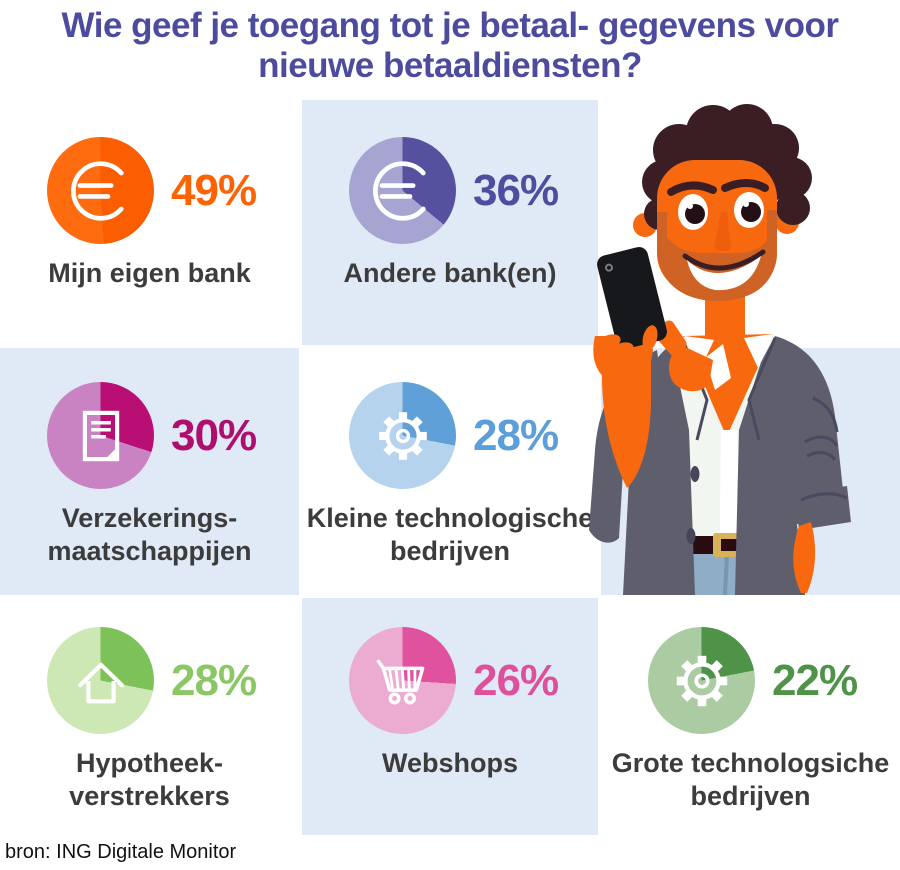  What do you see at coordinates (214, 435) in the screenshot?
I see `pct-value: 30%` at bounding box center [214, 435].